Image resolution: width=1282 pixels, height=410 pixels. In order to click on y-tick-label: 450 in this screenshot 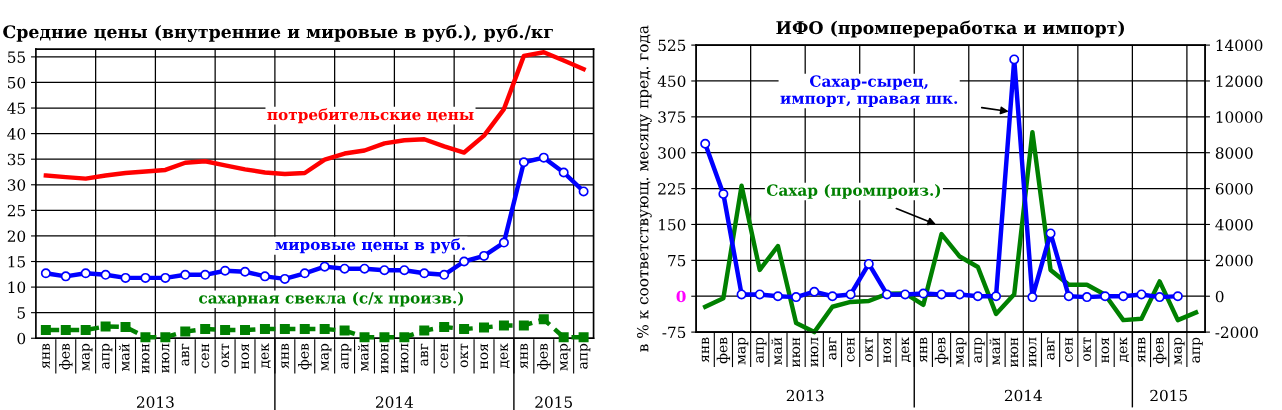, I will do `click(671, 81)`.